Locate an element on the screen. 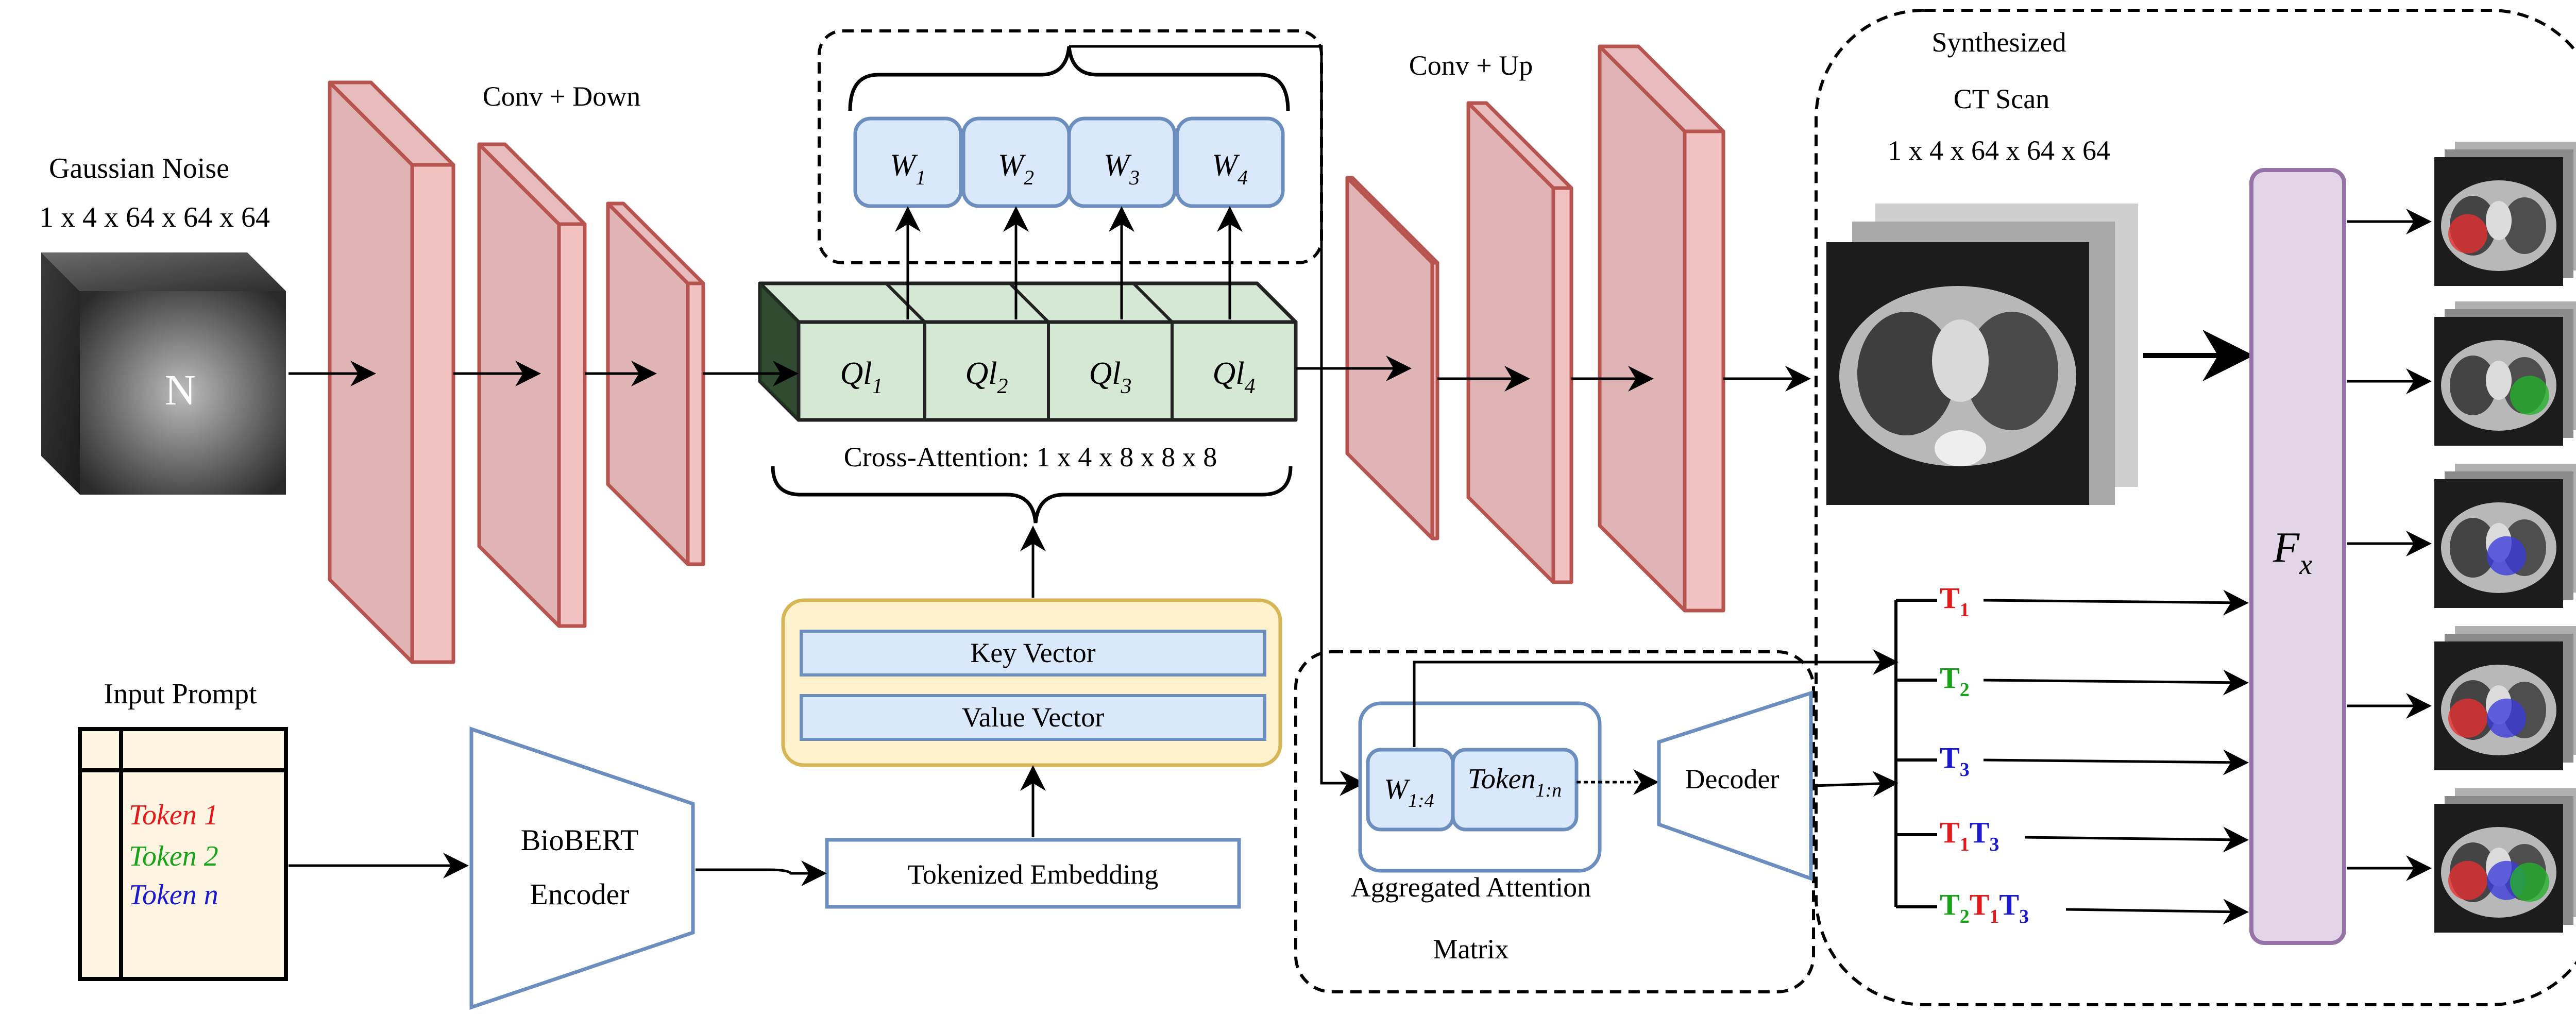  aggregated-token-box is located at coordinates (1515, 790).